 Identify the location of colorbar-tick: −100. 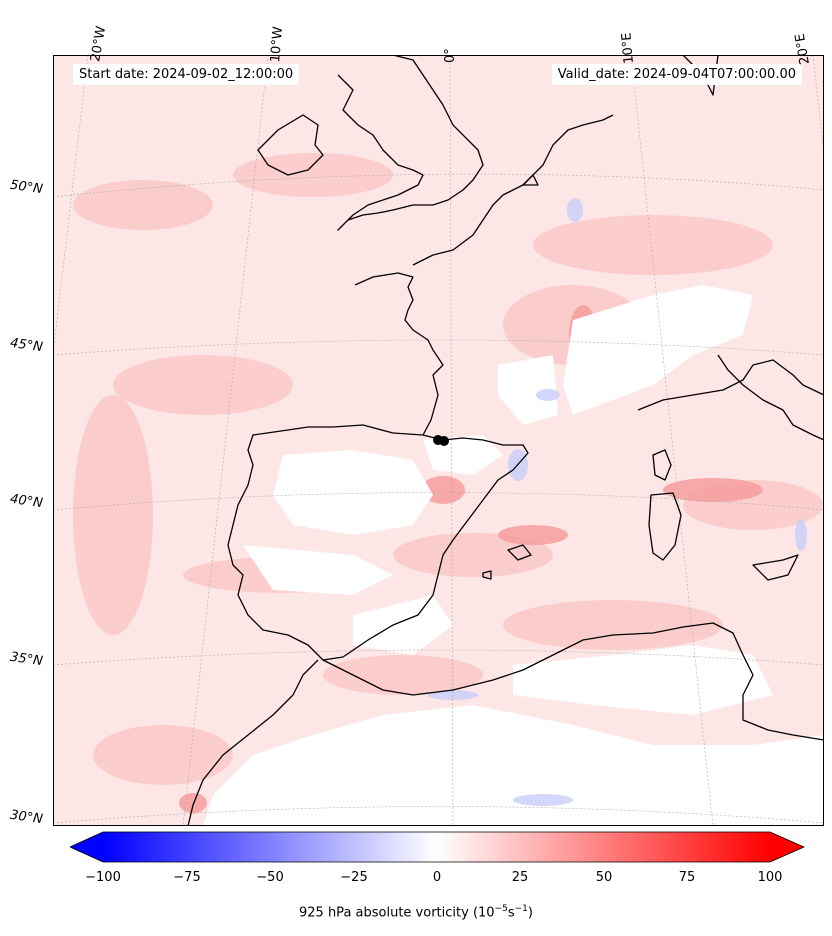
(103, 877).